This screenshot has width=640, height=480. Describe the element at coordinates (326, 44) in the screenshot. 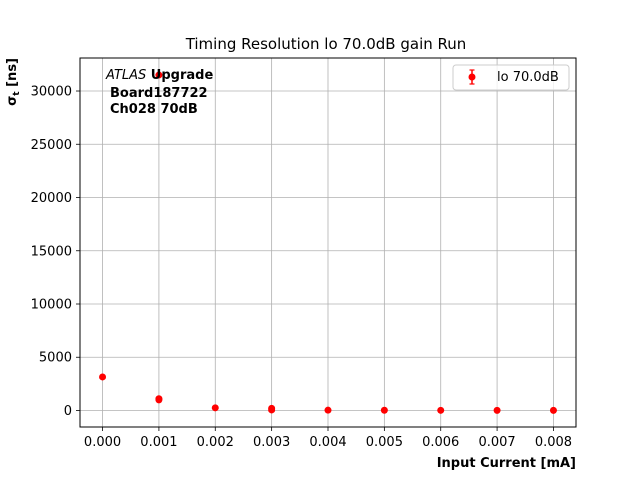

I see `chart-title: Timing Resolution lo 70.0dB gain Run` at that location.